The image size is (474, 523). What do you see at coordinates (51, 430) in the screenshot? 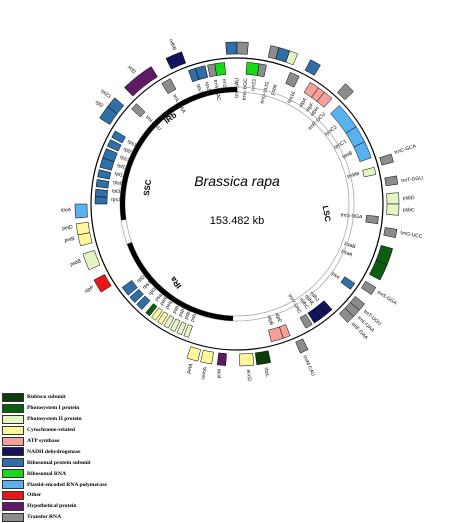
I see `legend-label: Cytochrome-related` at bounding box center [51, 430].